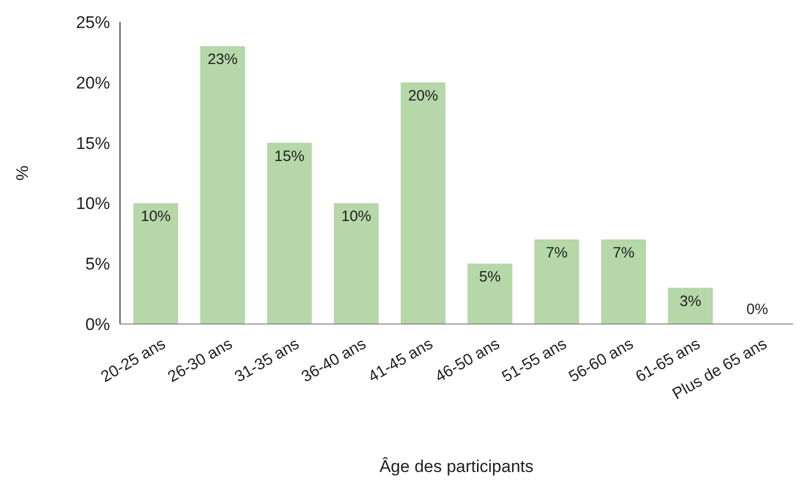 The height and width of the screenshot is (484, 803). Describe the element at coordinates (456, 466) in the screenshot. I see `x-axis-title: Âge des participants` at that location.